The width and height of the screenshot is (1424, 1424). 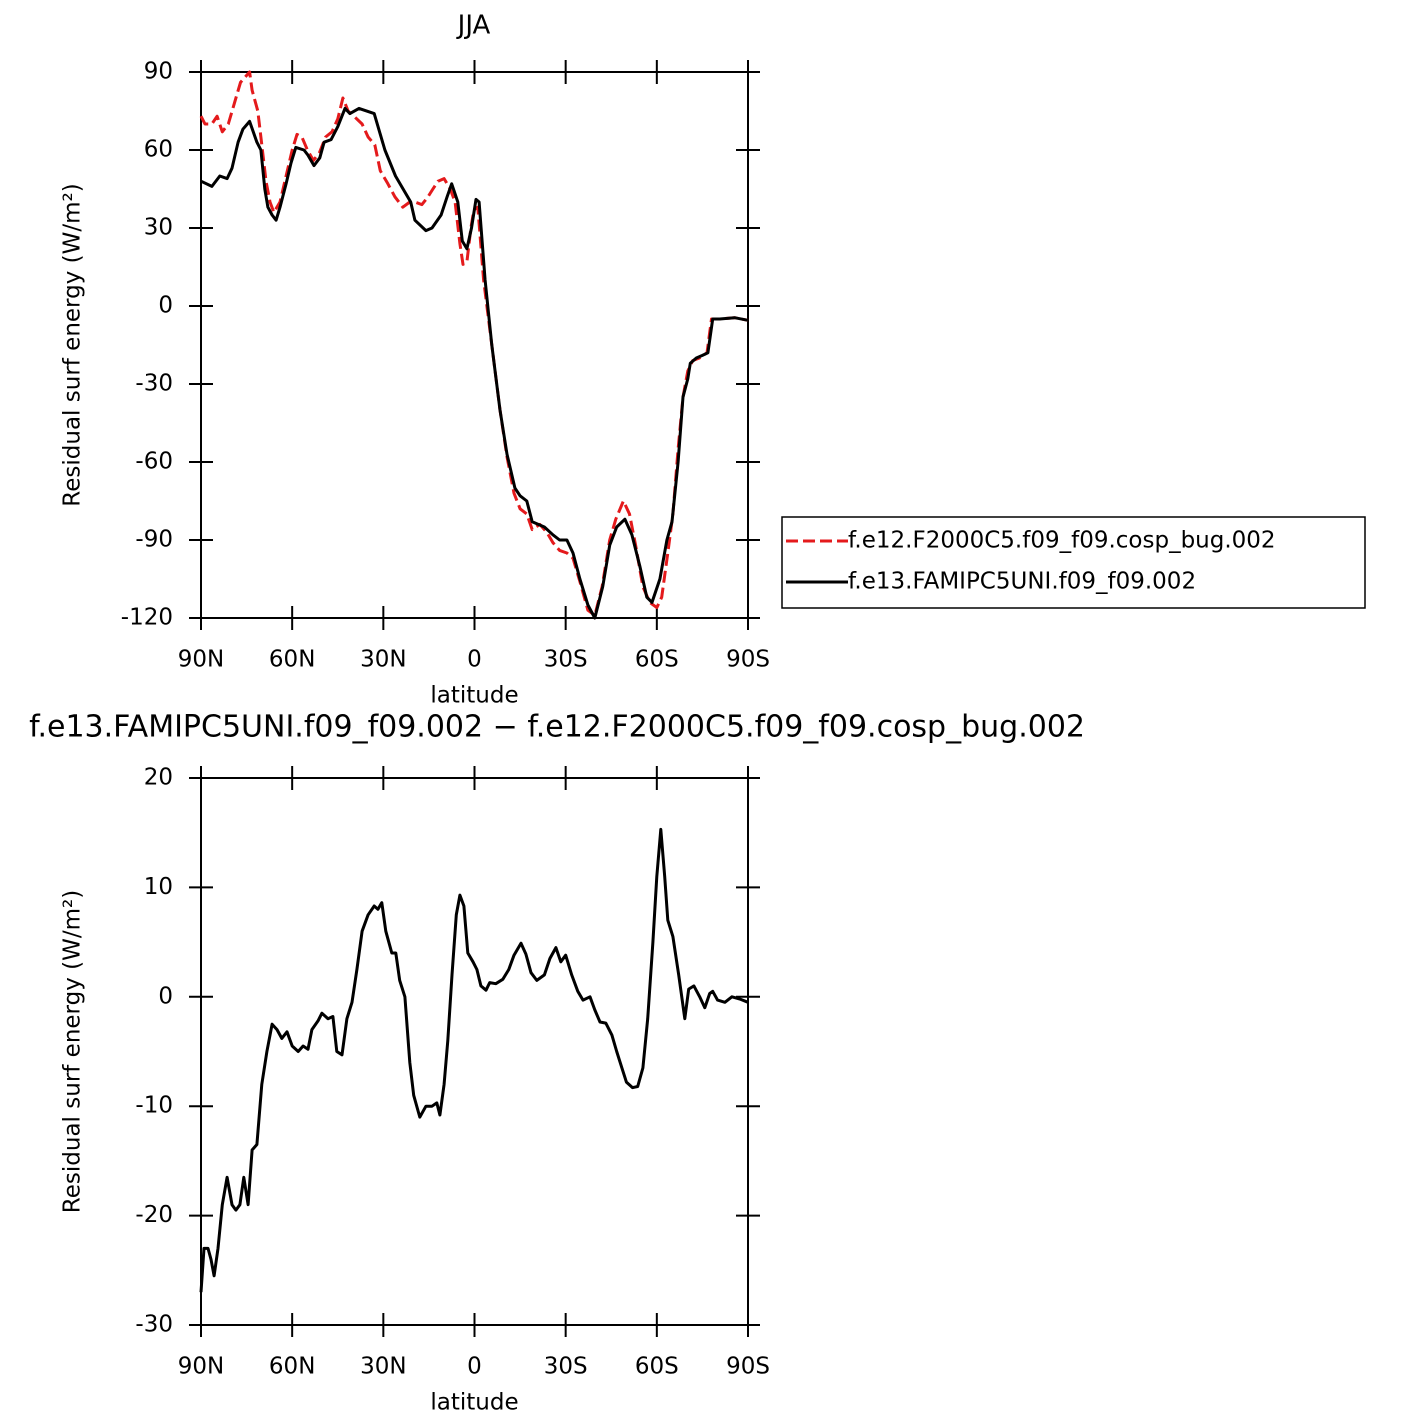 I want to click on y-tick-label: -90, so click(x=154, y=540).